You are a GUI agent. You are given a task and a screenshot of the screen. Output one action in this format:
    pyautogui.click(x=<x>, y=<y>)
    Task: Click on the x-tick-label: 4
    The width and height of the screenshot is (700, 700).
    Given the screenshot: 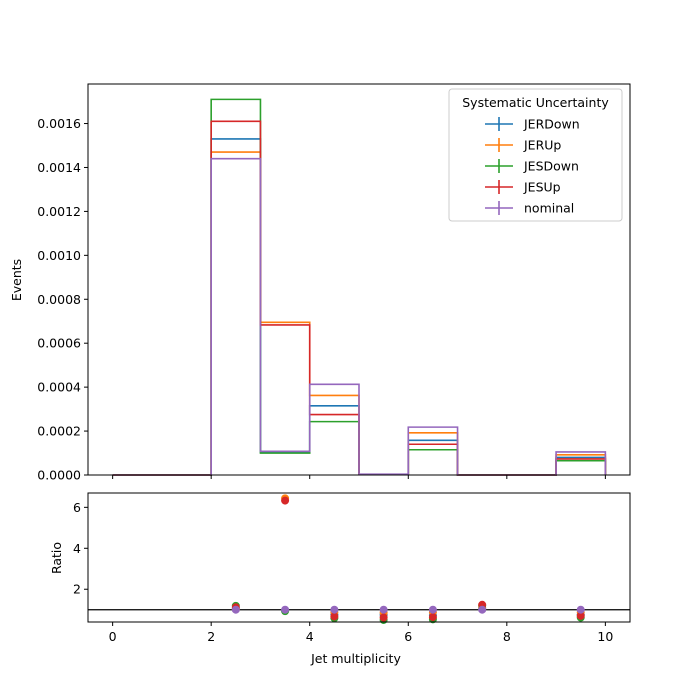 What is the action you would take?
    pyautogui.click(x=310, y=636)
    